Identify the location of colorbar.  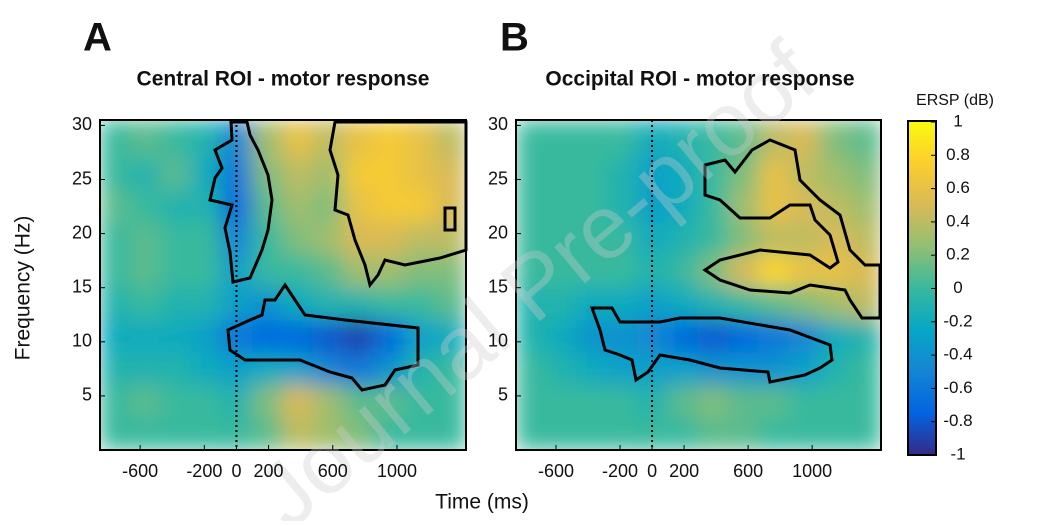
(922, 288).